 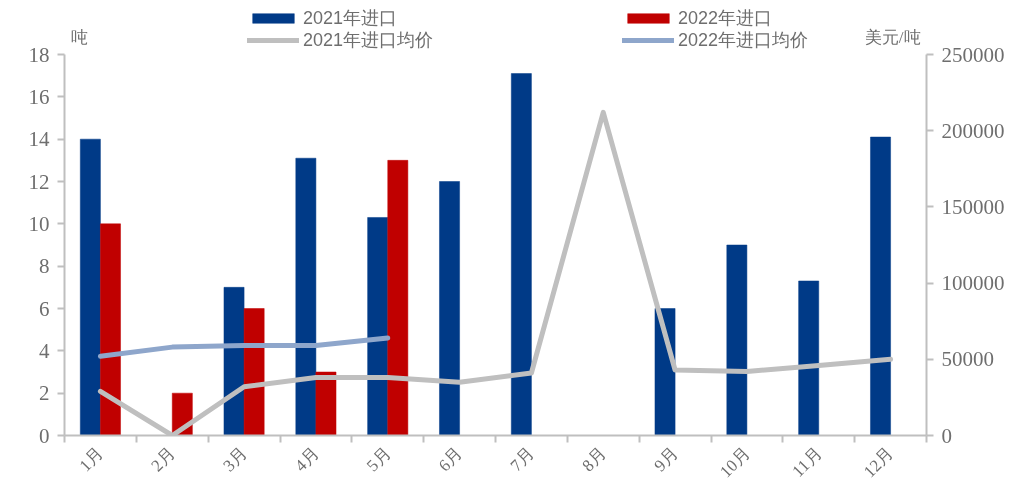 I want to click on y2-tick-label: 150000, so click(x=973, y=206).